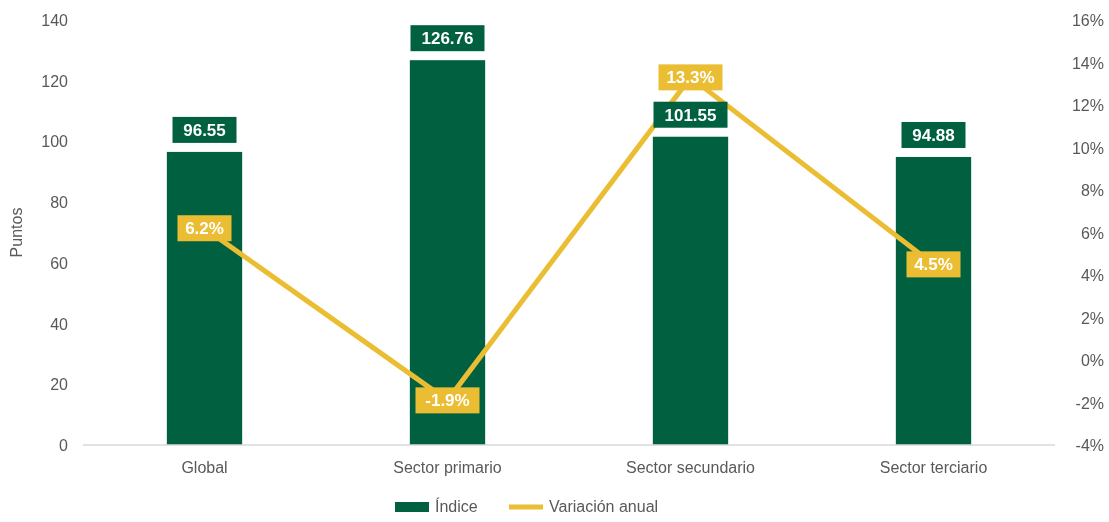  I want to click on data-label: -1.9%, so click(447, 401).